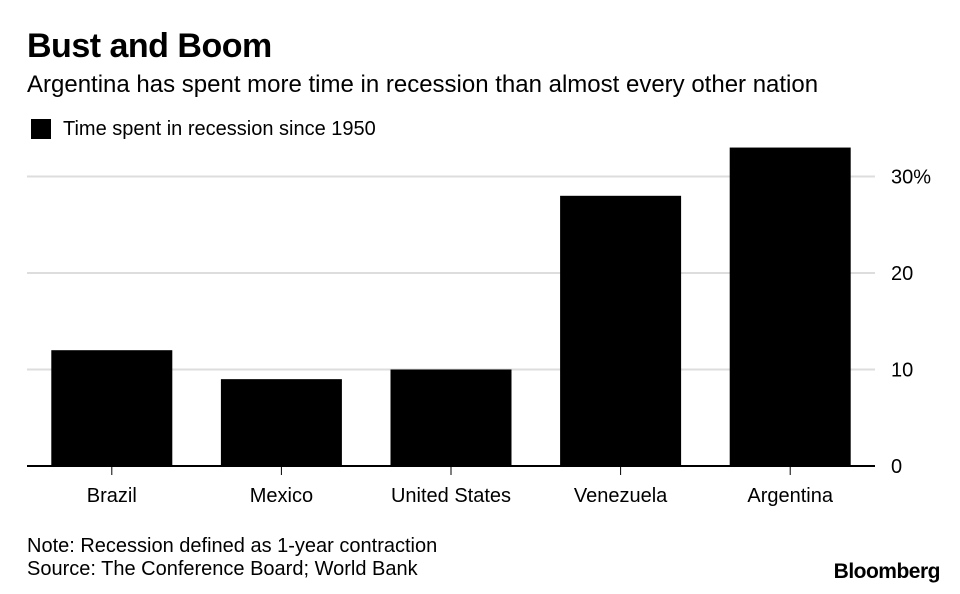 The height and width of the screenshot is (594, 960). What do you see at coordinates (896, 467) in the screenshot?
I see `y-tick-label: 0` at bounding box center [896, 467].